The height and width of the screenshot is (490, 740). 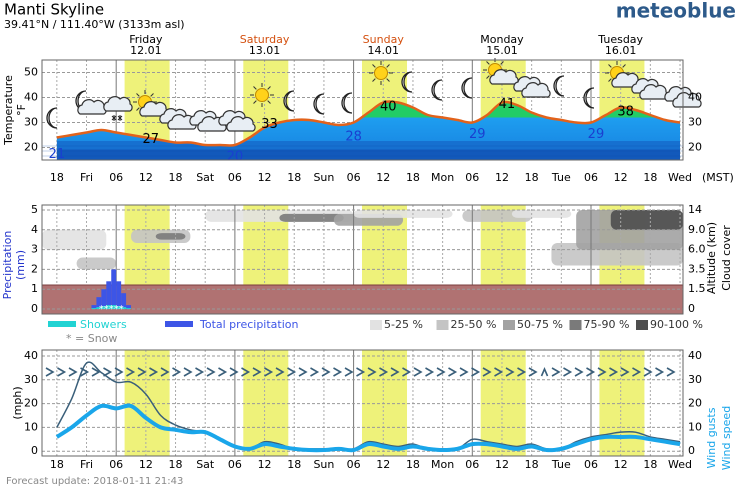 What do you see at coordinates (680, 464) in the screenshot?
I see `x-tick-label: Wed` at bounding box center [680, 464].